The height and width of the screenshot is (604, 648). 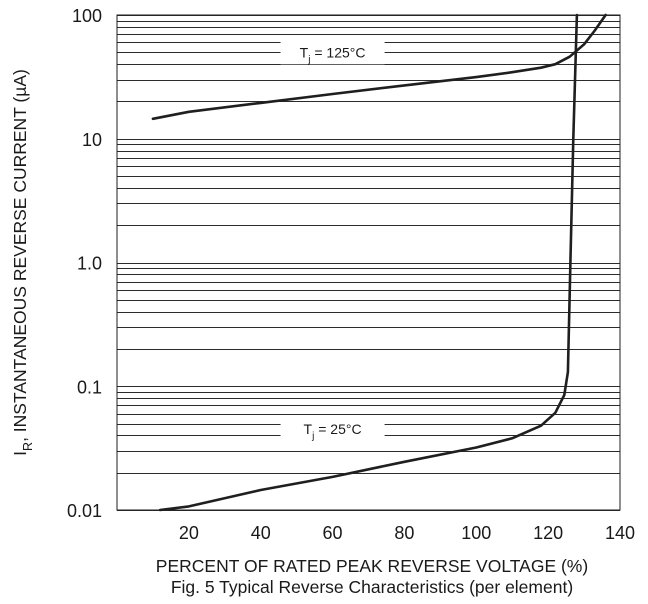 I want to click on y-tick-label: 1.0, so click(x=89, y=264).